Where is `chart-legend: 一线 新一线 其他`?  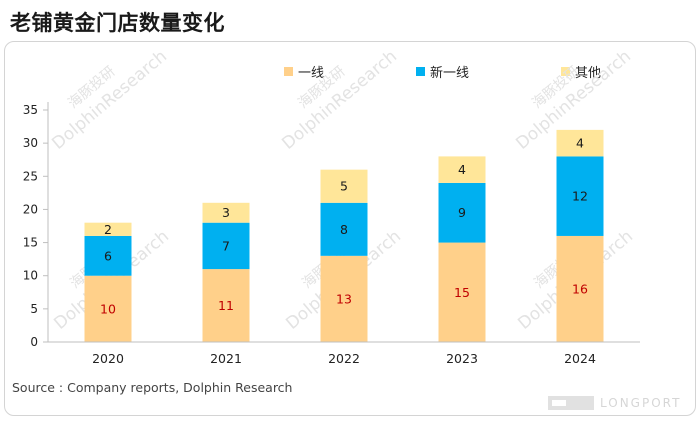
chart-legend: 一线 新一线 其他 is located at coordinates (350, 72).